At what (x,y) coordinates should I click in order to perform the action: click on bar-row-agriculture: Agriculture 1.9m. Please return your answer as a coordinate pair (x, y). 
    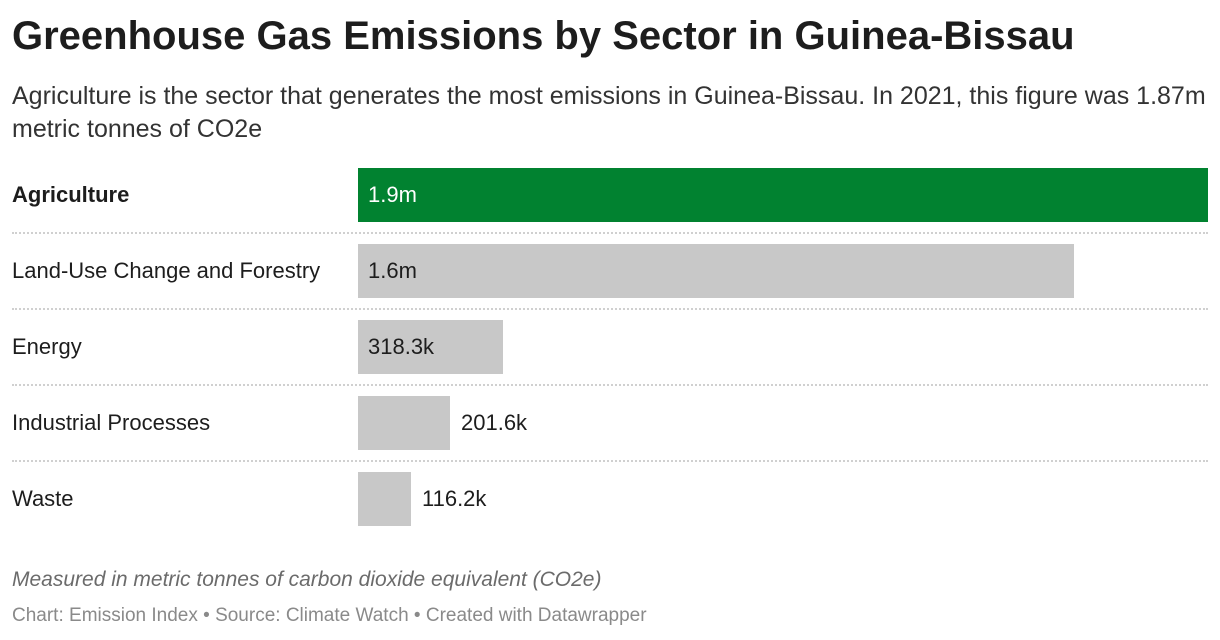
    Looking at the image, I should click on (610, 206).